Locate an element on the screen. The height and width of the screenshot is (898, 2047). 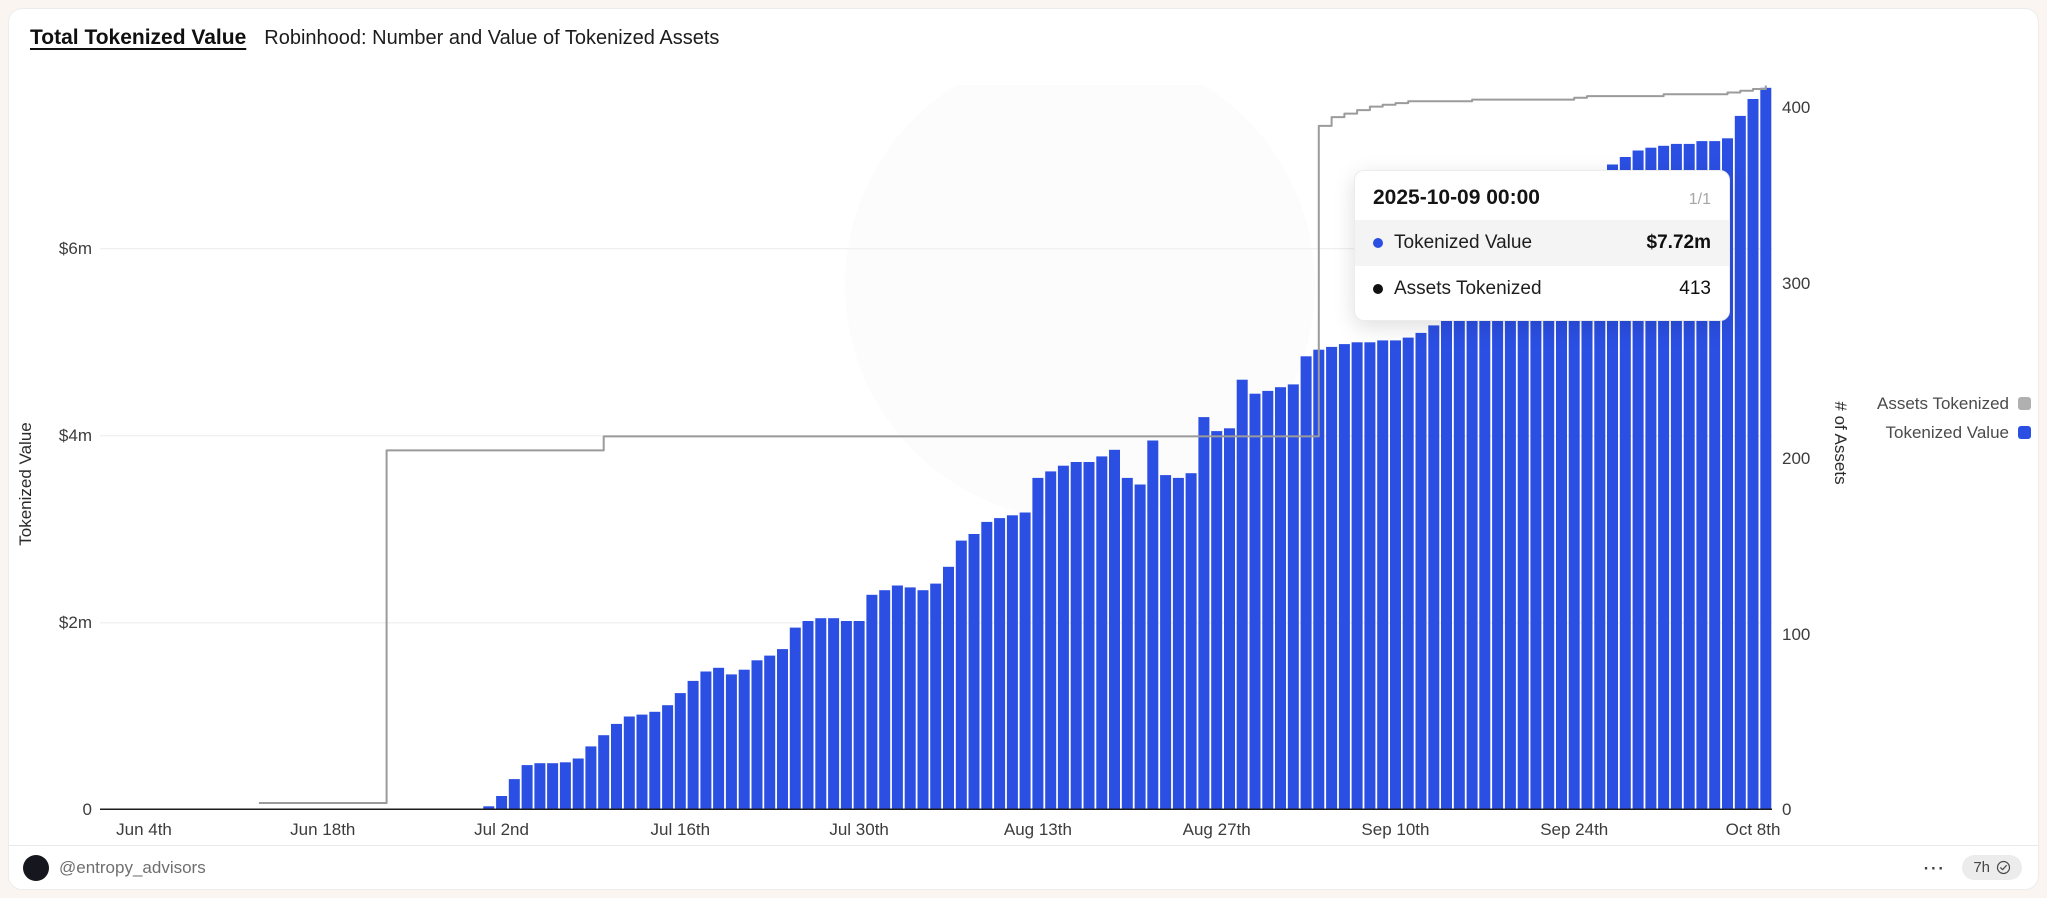
author-handle: @entropy_advisors is located at coordinates (132, 867).